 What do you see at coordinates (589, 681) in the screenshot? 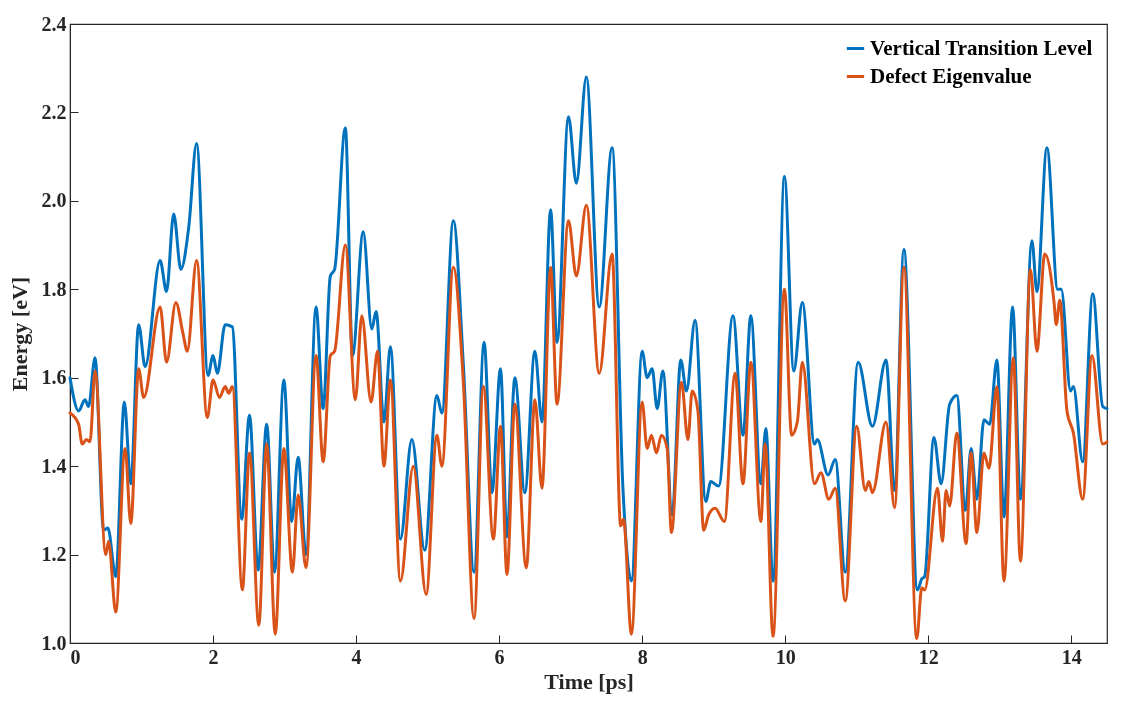
I see `x-axis-title: Time [ps]` at bounding box center [589, 681].